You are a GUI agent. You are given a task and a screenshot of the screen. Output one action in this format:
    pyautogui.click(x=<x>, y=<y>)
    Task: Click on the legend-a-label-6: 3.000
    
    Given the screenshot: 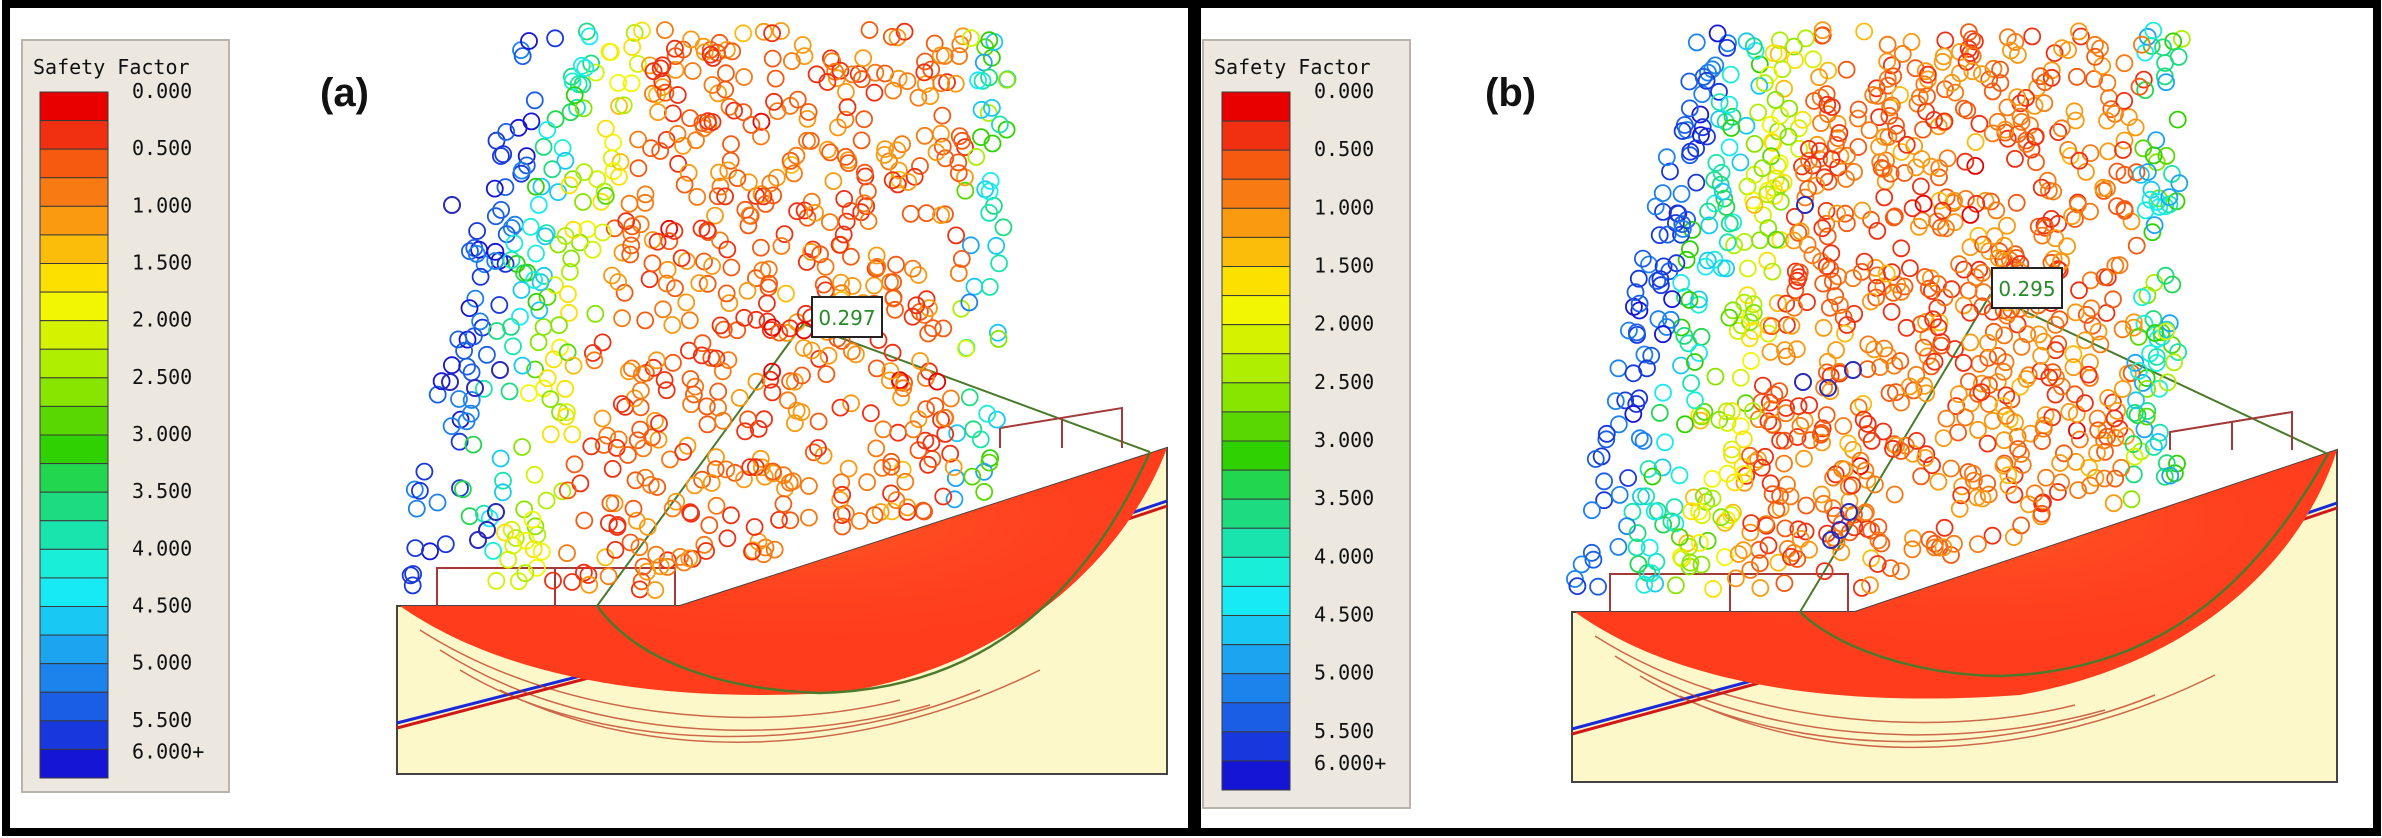 What is the action you would take?
    pyautogui.click(x=162, y=434)
    